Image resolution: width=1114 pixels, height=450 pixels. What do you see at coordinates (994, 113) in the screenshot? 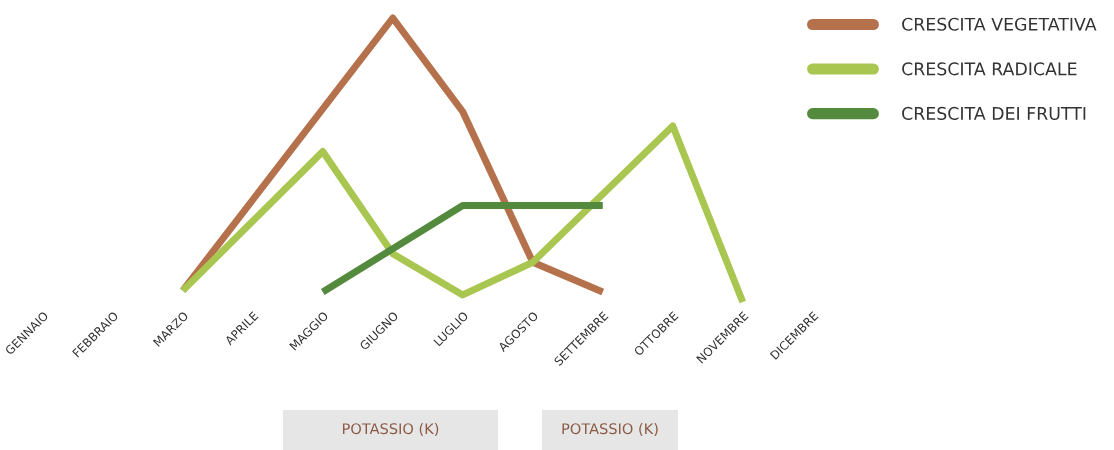
I see `legend-label: CRESCITA DEI FRUTTI` at bounding box center [994, 113].